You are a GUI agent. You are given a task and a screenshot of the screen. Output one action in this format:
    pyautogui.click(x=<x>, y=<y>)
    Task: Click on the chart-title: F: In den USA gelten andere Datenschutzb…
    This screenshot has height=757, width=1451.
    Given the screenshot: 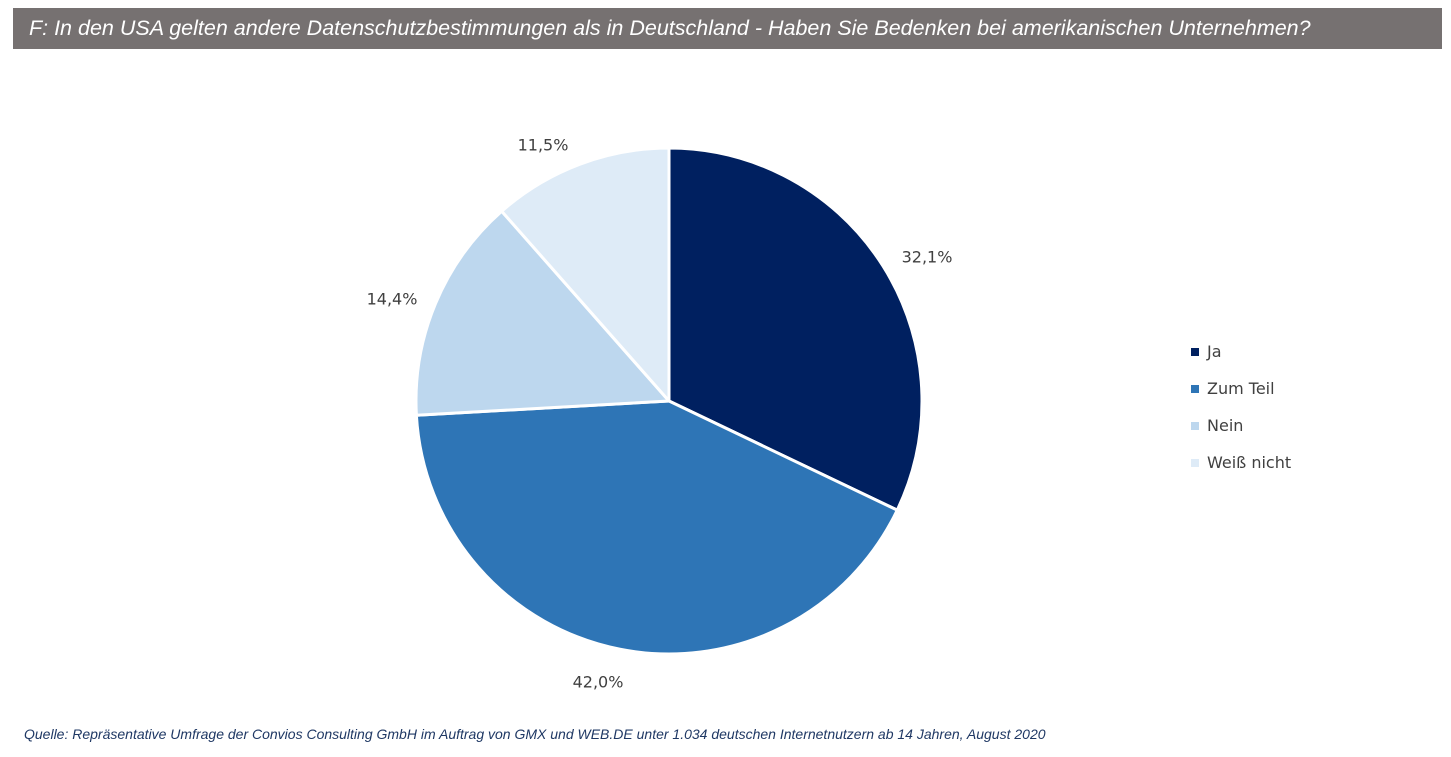 What is the action you would take?
    pyautogui.click(x=670, y=28)
    